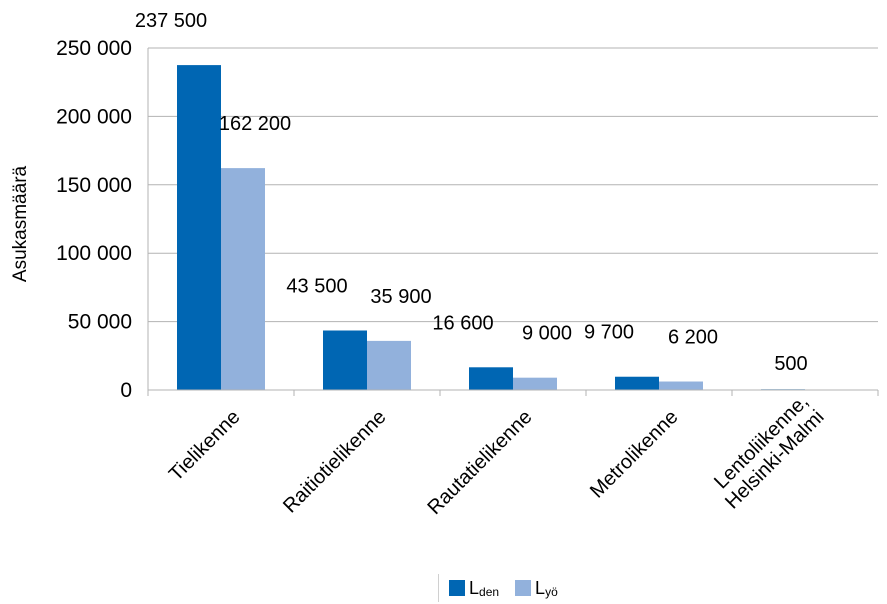 The image size is (887, 604). What do you see at coordinates (400, 297) in the screenshot?
I see `data-label: 35 900` at bounding box center [400, 297].